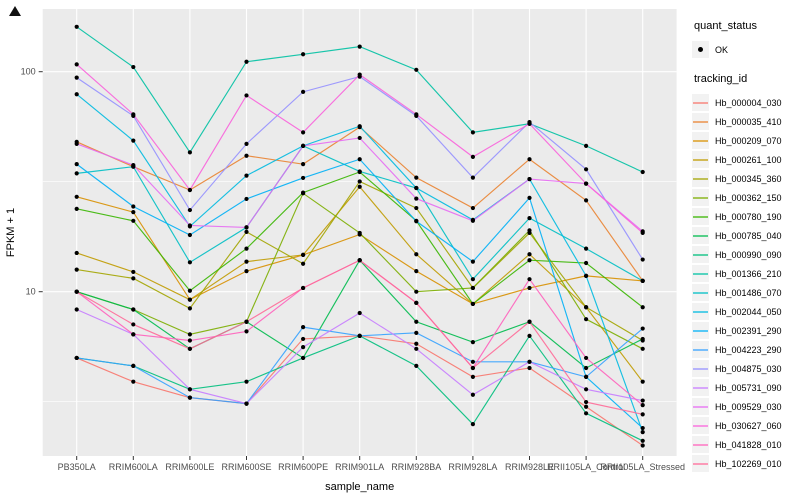 The height and width of the screenshot is (500, 800). I want to click on x-axis-title: sample_name, so click(359, 487).